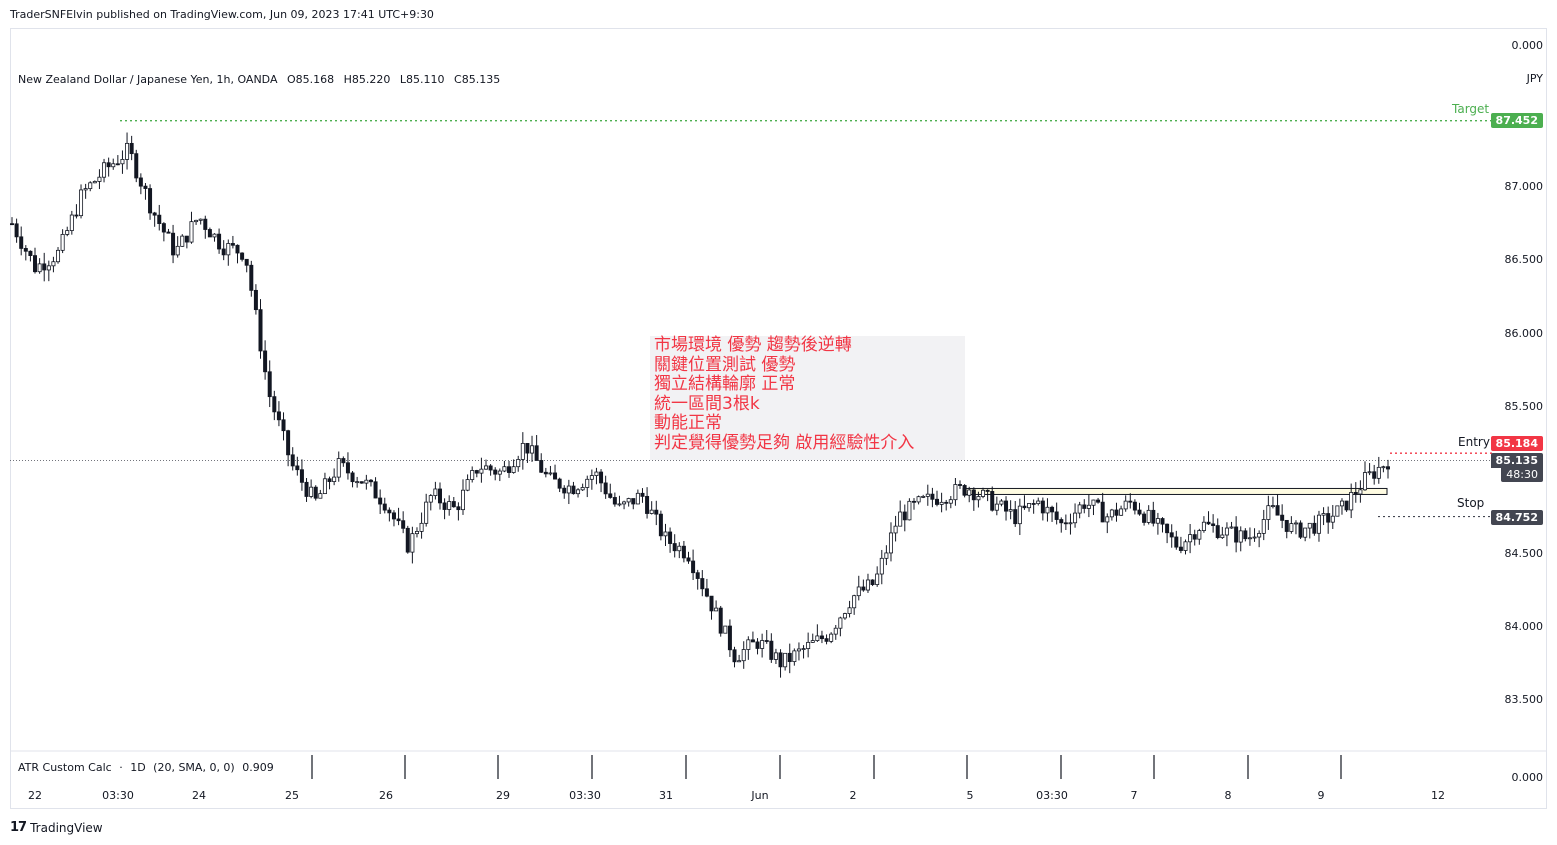 The width and height of the screenshot is (1557, 845). What do you see at coordinates (1516, 443) in the screenshot?
I see `entry-price-tag: 85.184` at bounding box center [1516, 443].